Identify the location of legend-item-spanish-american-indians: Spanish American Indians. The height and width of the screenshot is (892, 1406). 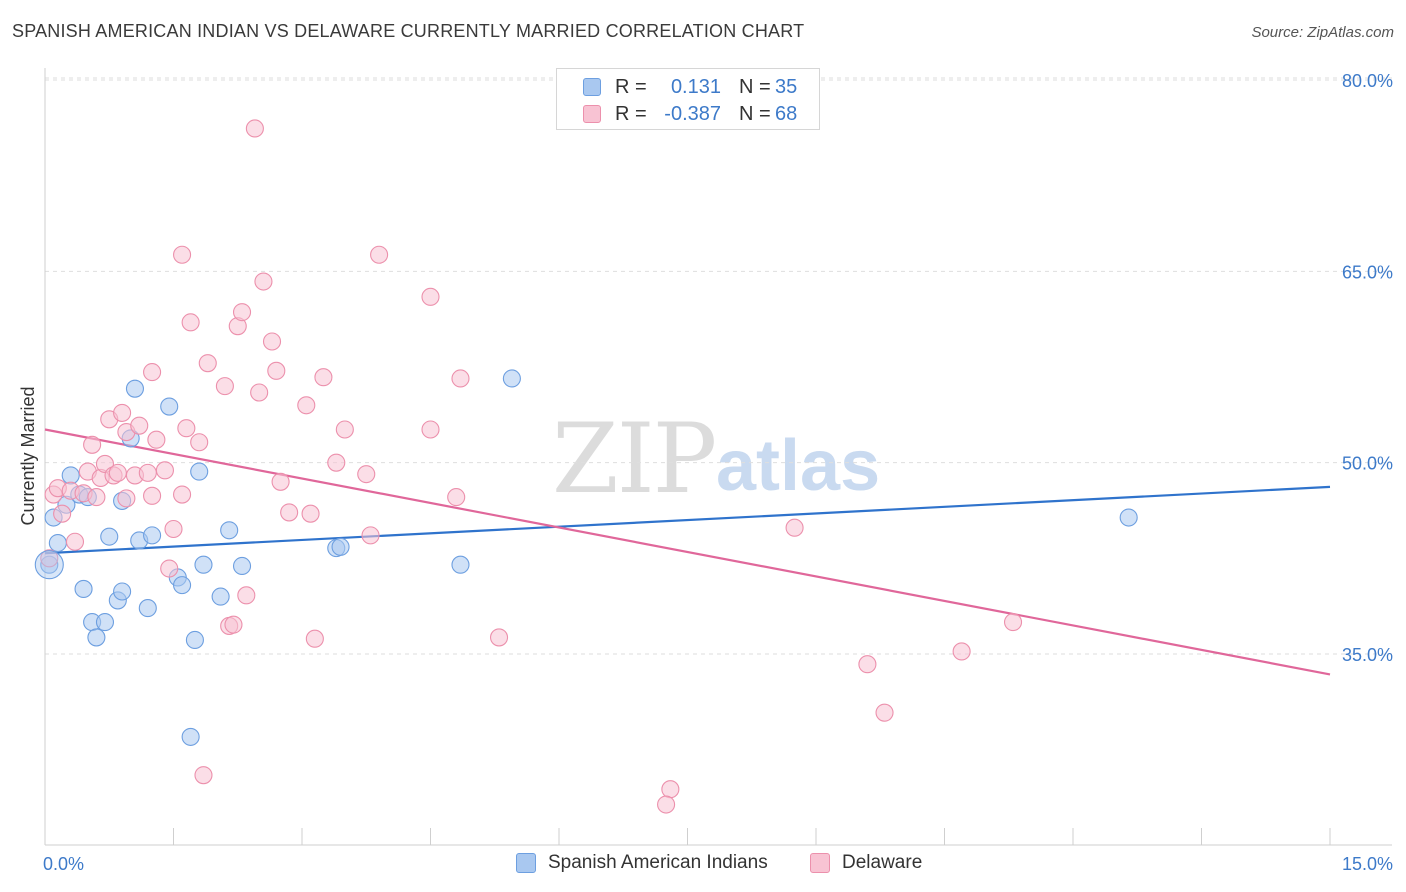
(642, 863).